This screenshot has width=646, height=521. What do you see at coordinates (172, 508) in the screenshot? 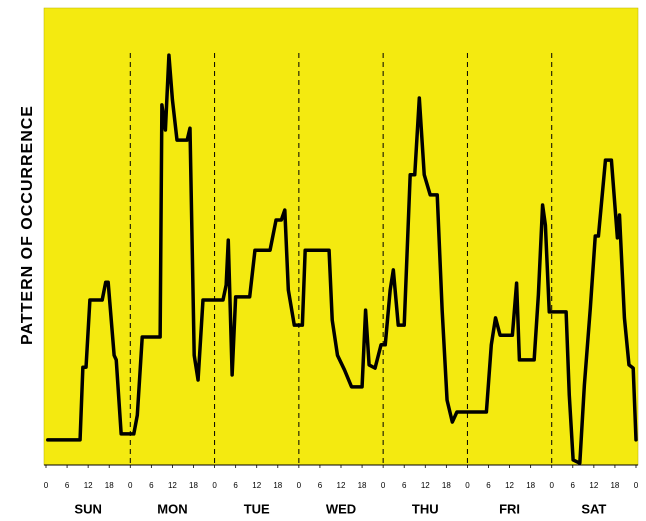
I see `day-label: MON` at bounding box center [172, 508].